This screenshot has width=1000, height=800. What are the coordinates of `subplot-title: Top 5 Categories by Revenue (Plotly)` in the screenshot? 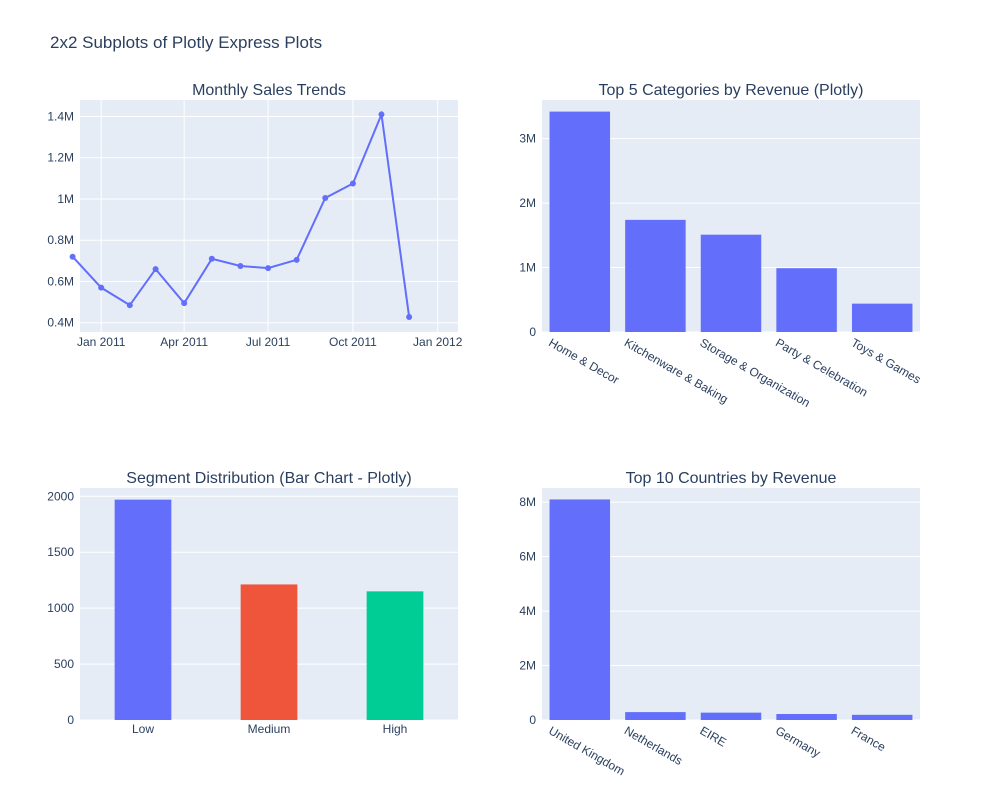 It's located at (730, 90).